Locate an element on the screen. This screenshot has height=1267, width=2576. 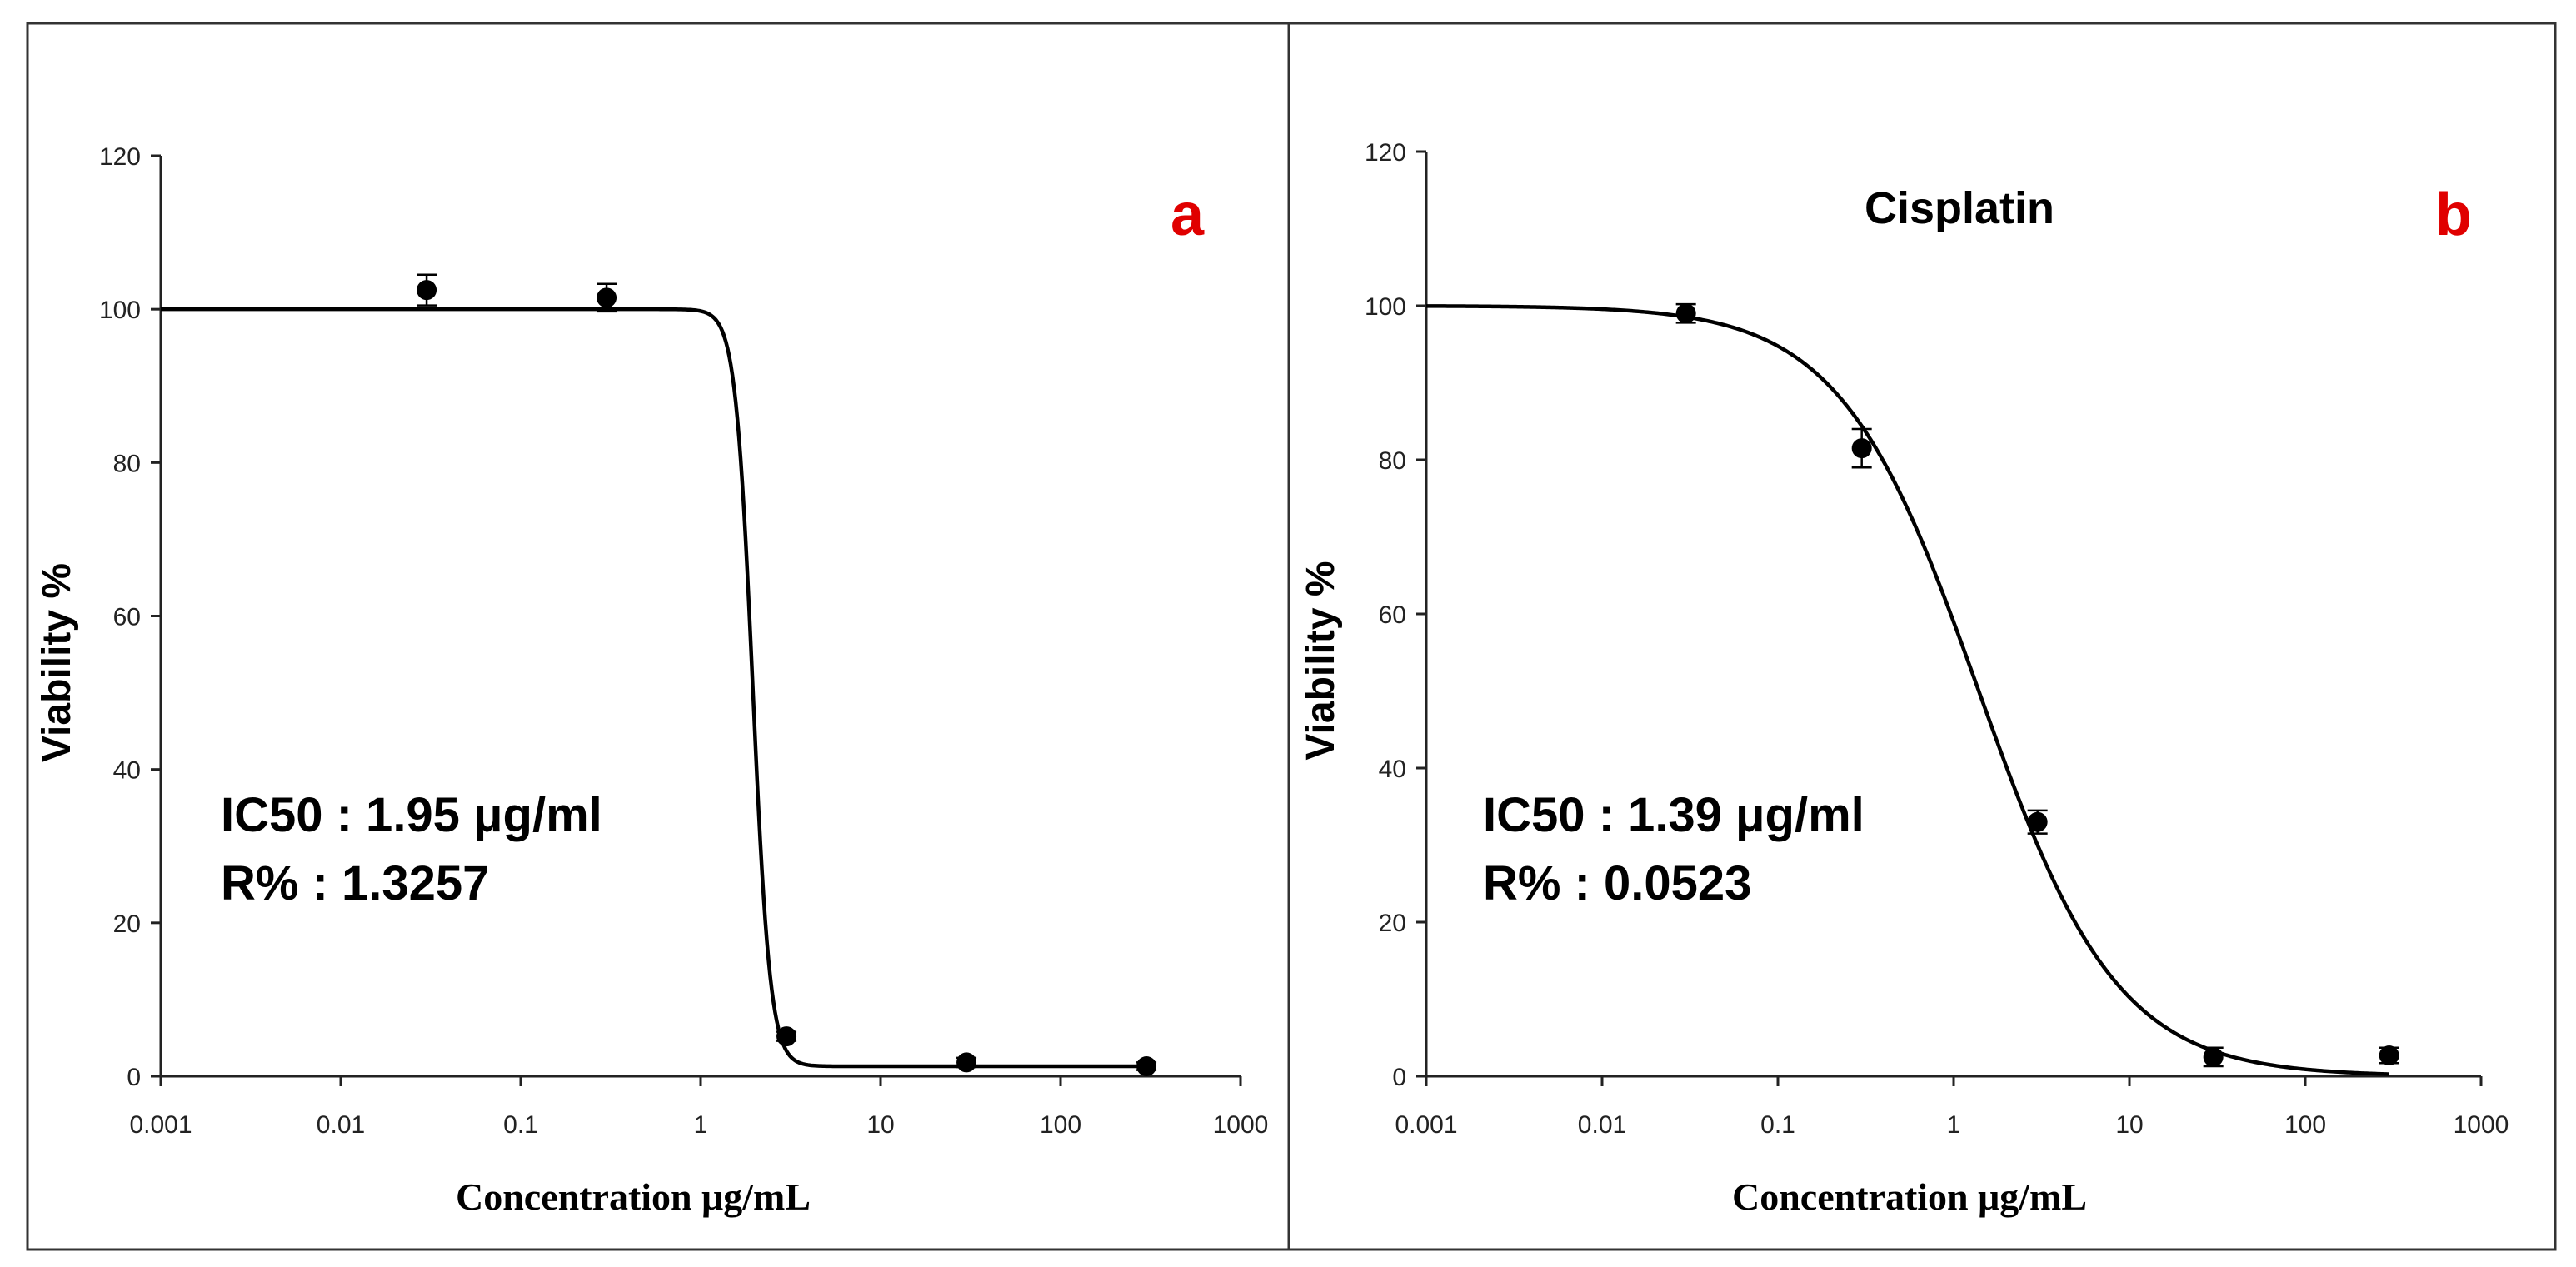
panel-b-y-tick-label: 0 is located at coordinates (1399, 1077).